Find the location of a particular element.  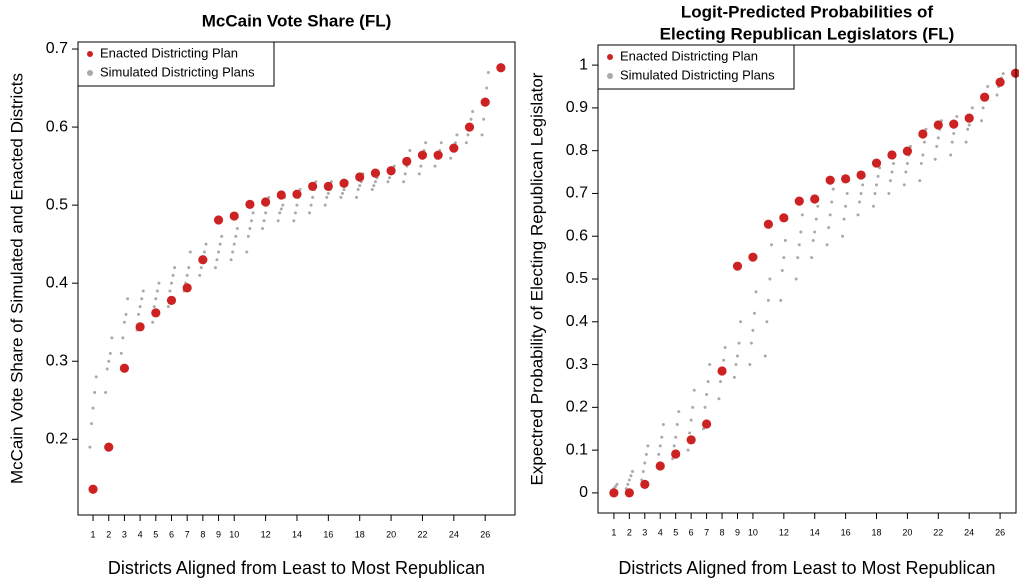

y-tick-label: 0.7 is located at coordinates (57, 48).